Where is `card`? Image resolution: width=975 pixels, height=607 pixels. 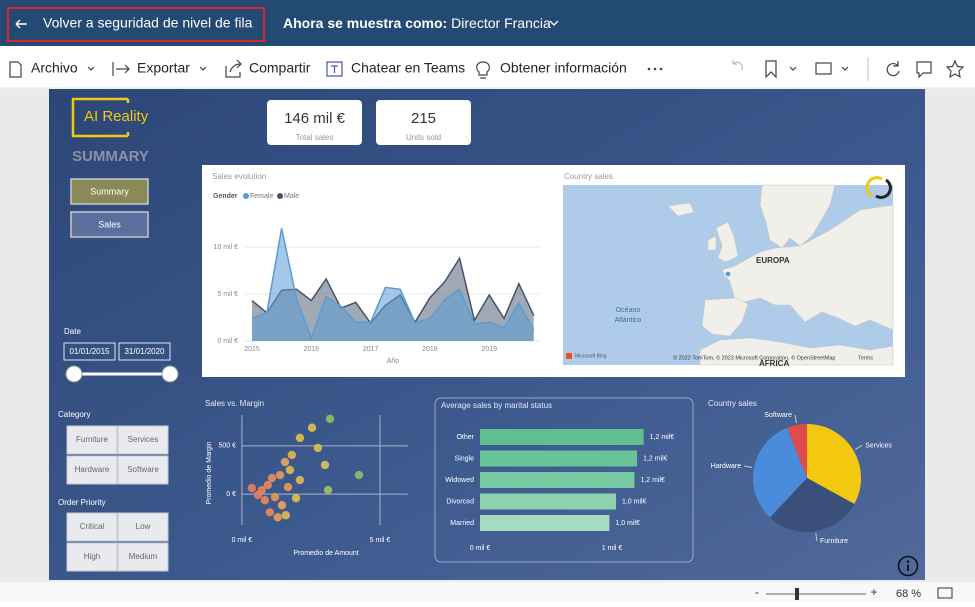
card is located at coordinates (314, 122).